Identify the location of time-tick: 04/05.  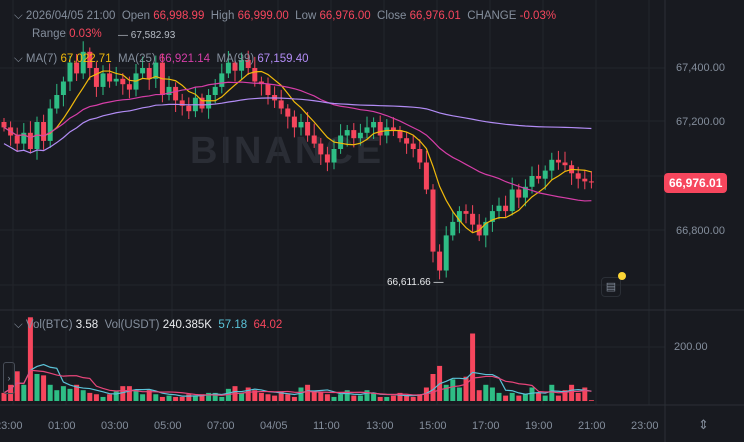
(274, 426).